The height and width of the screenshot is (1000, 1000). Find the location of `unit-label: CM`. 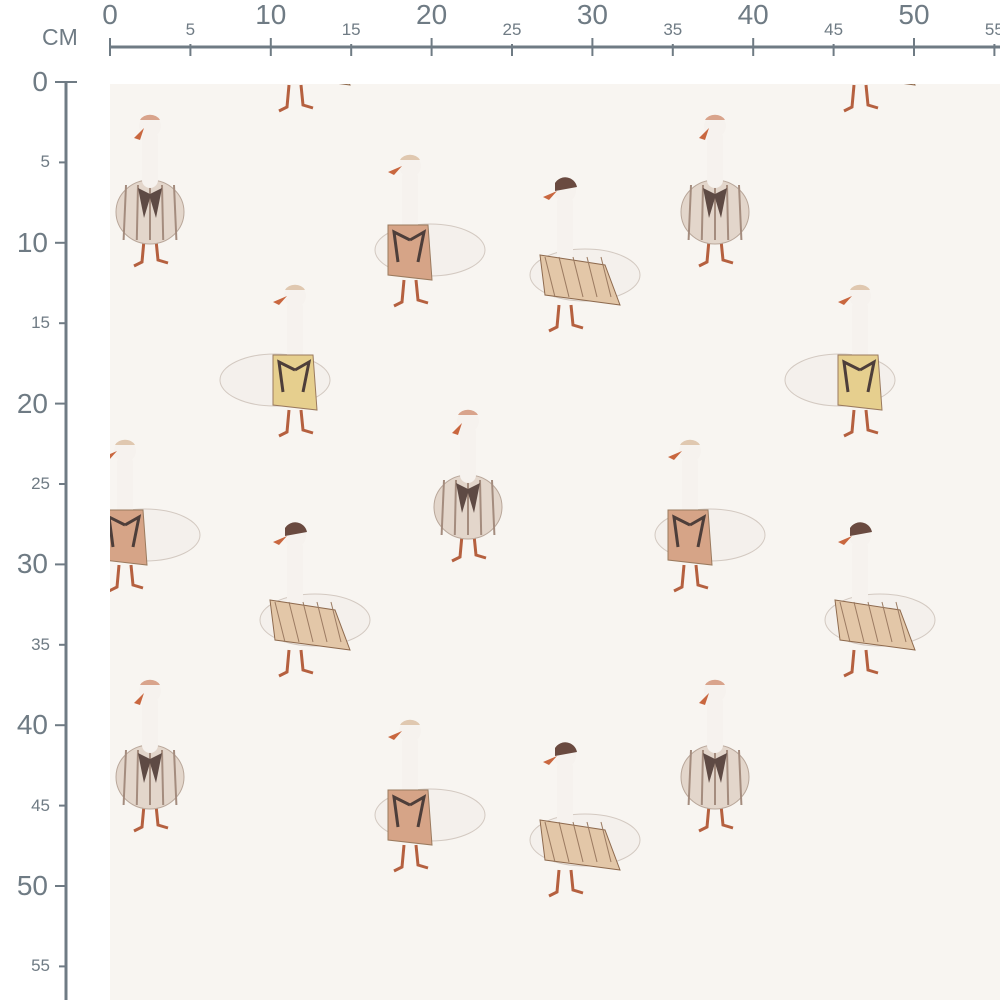

unit-label: CM is located at coordinates (60, 37).